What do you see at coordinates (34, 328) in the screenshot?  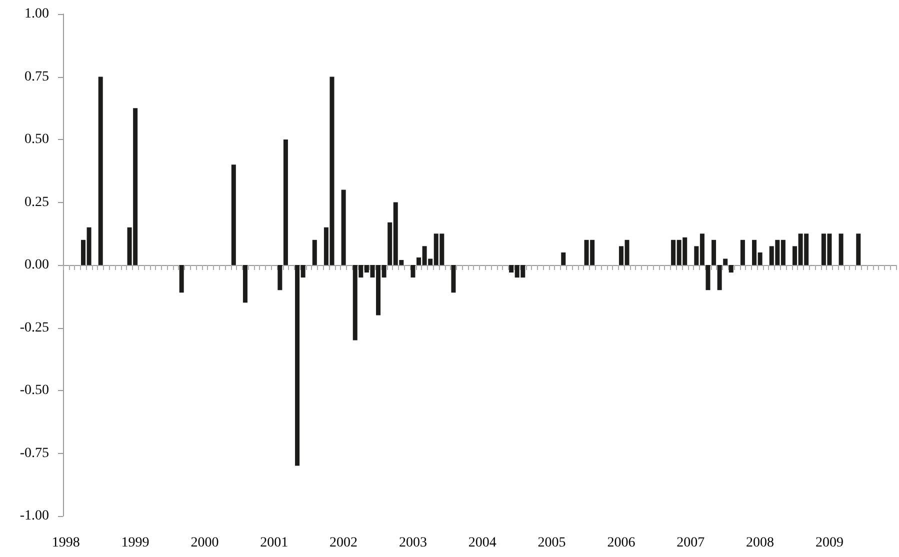 I see `y-tick-label: -0.25` at bounding box center [34, 328].